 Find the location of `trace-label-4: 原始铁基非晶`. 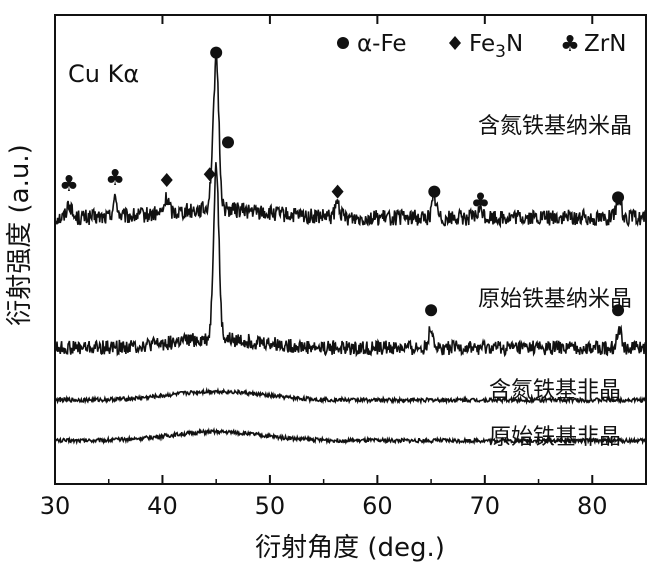

trace-label-4: 原始铁基非晶 is located at coordinates (555, 437).